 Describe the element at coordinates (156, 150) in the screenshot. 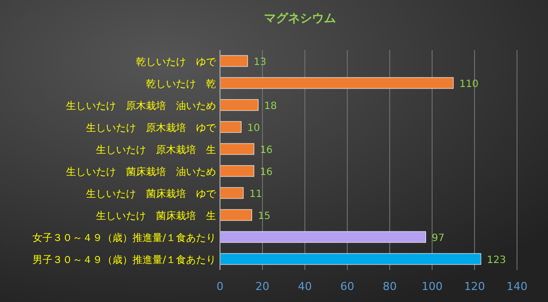

I see `y-tick-label: 生しいたけ 原木栽培 生` at that location.